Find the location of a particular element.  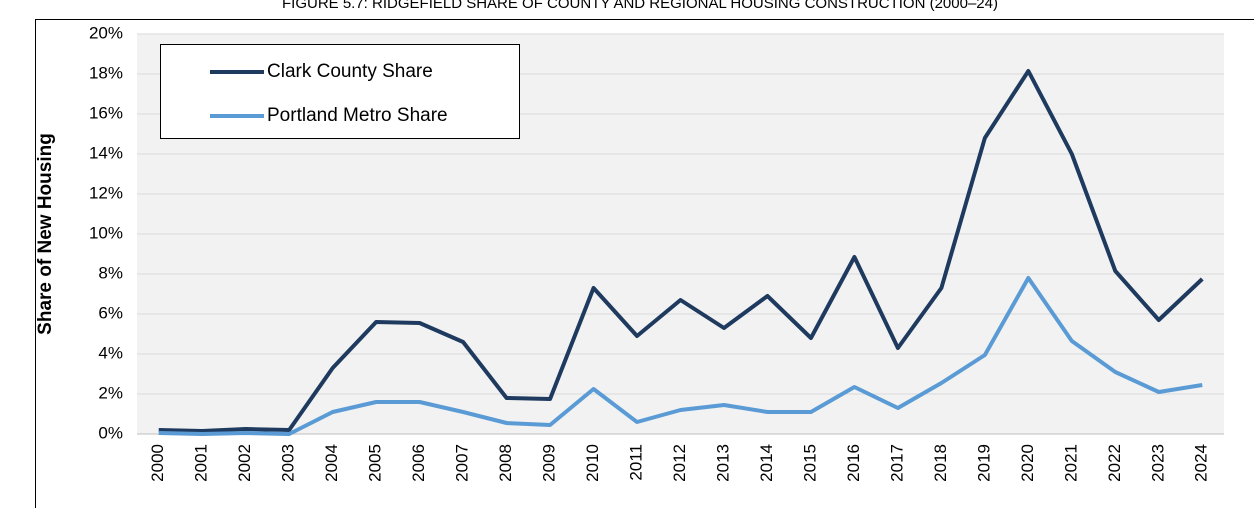

y-tick-label: 6% is located at coordinates (110, 312).